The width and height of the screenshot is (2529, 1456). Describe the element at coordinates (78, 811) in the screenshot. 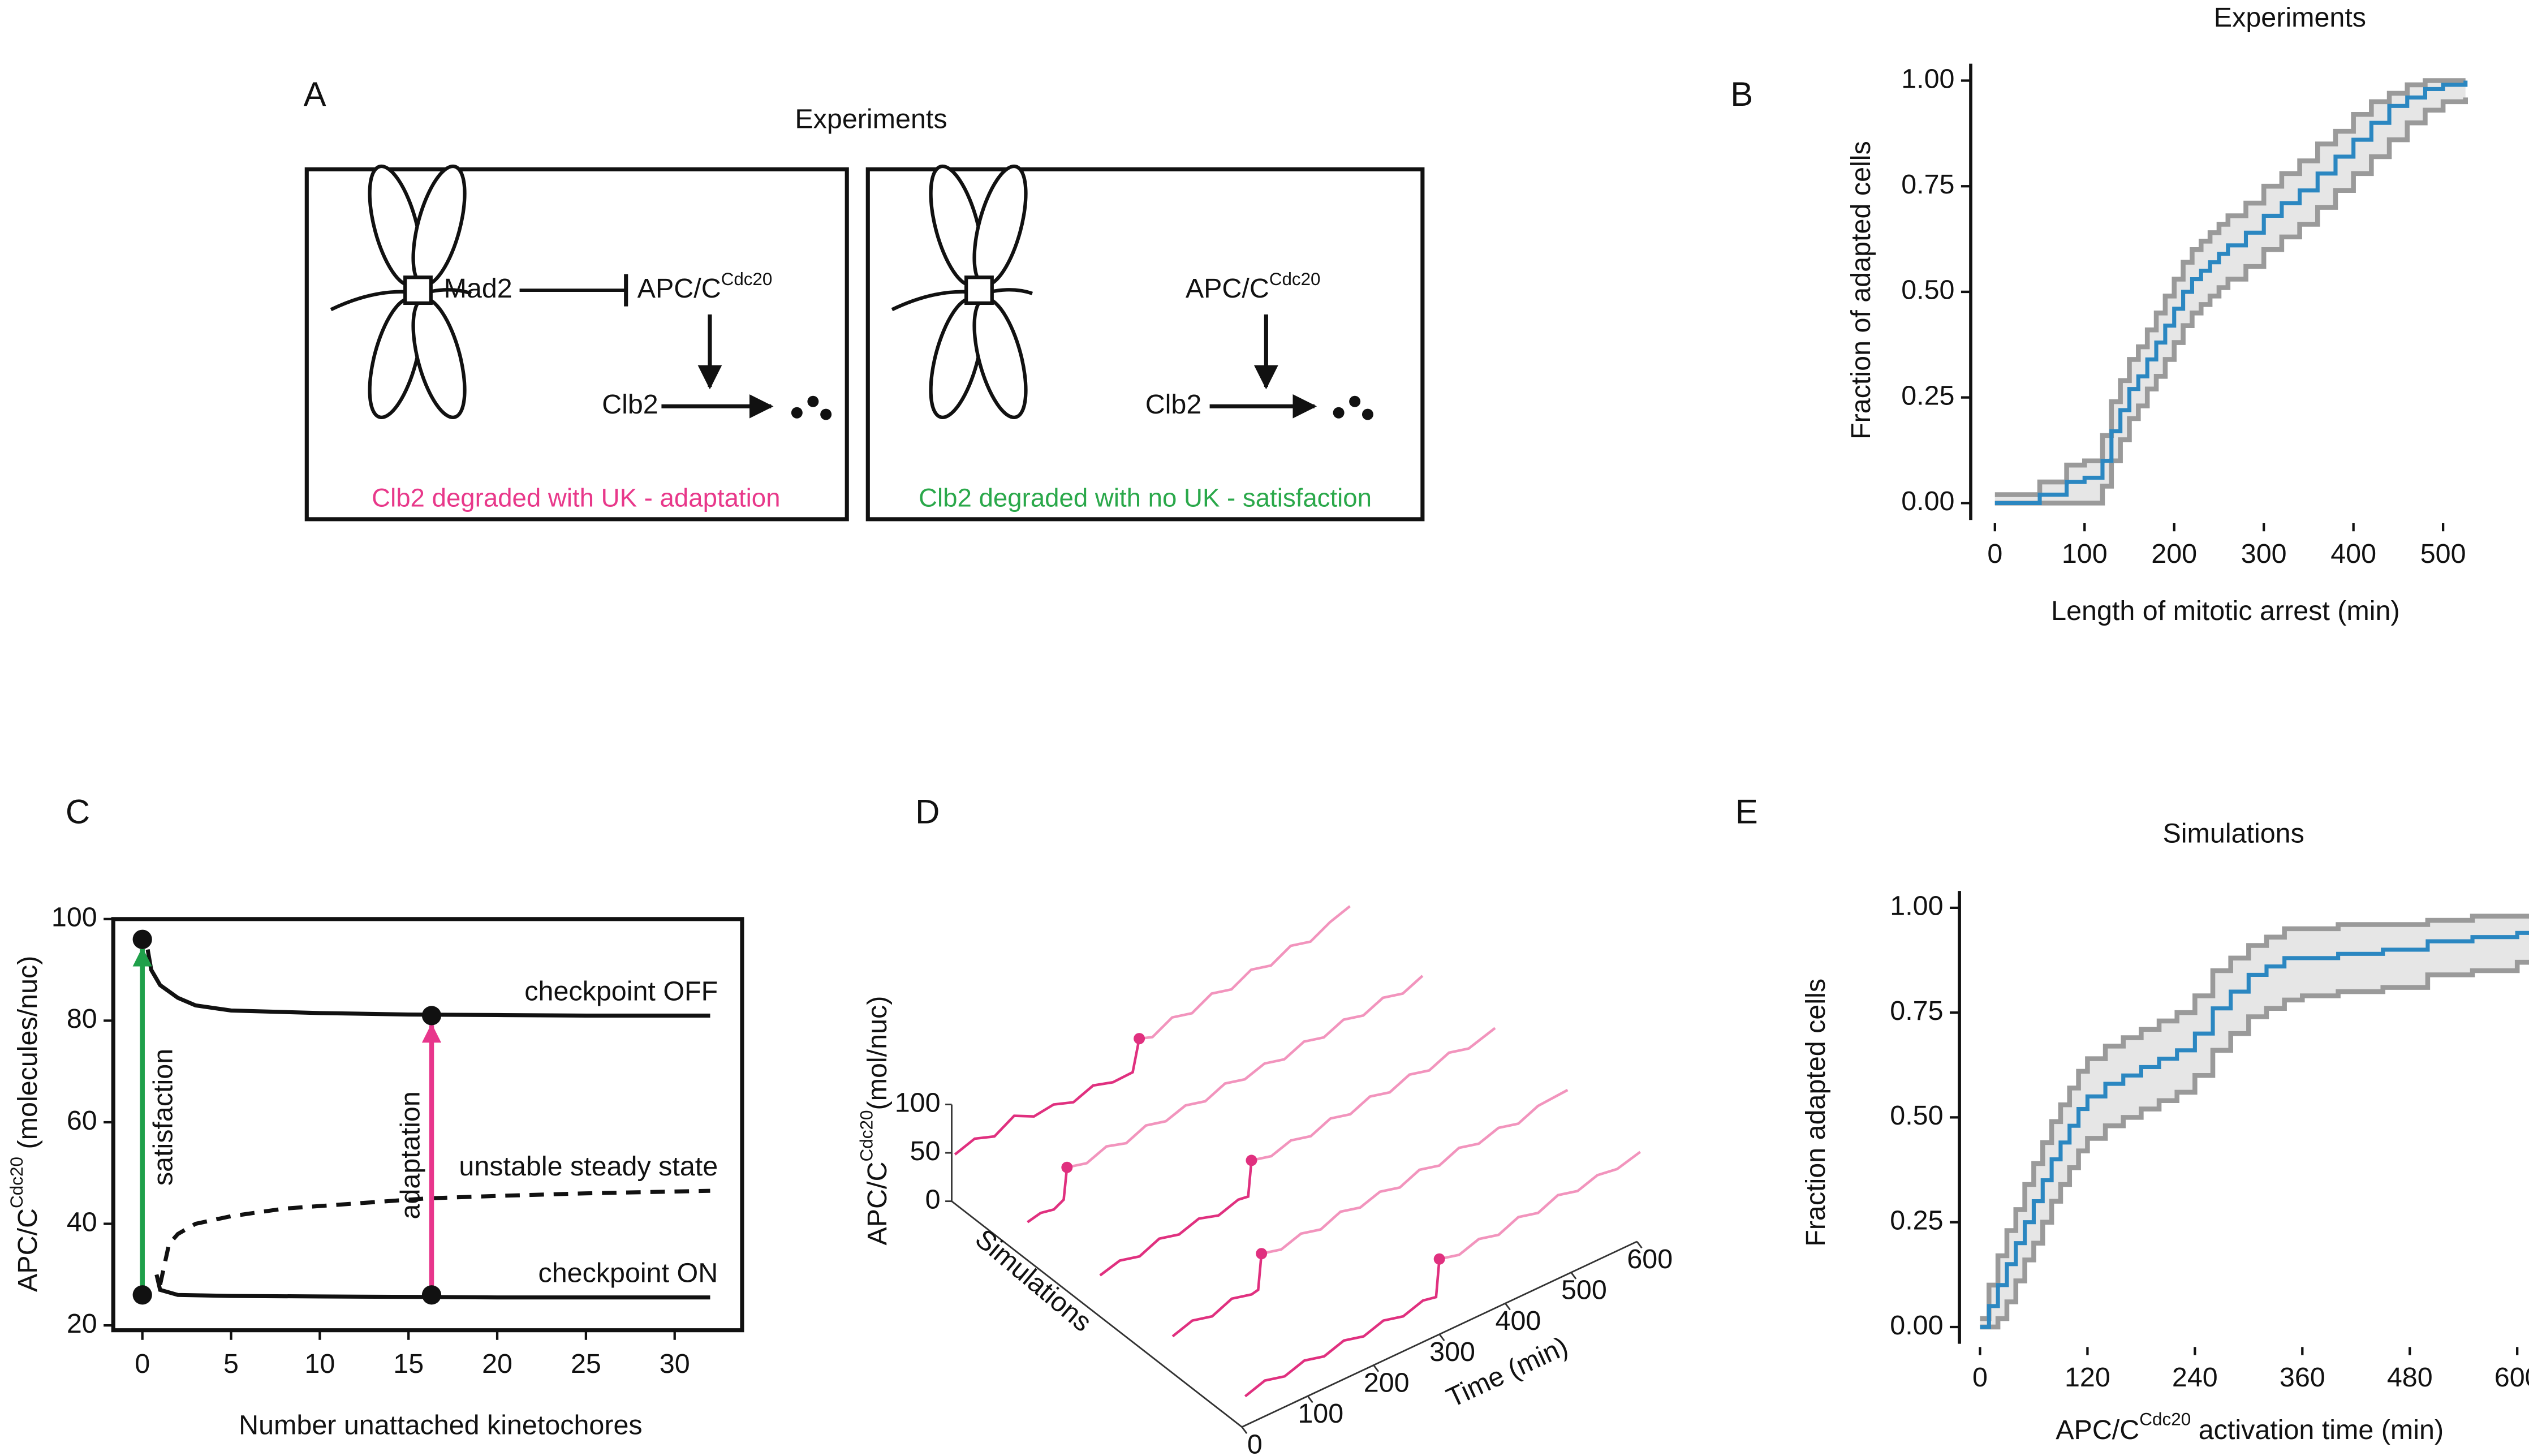

I see `panel-label: C` at that location.